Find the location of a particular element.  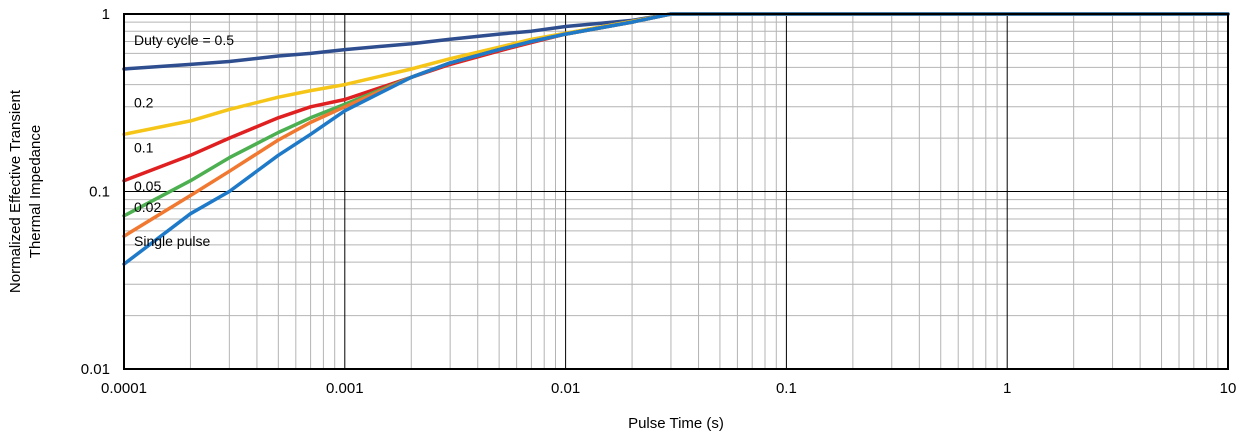

x-tick-label: 1 is located at coordinates (1007, 388).